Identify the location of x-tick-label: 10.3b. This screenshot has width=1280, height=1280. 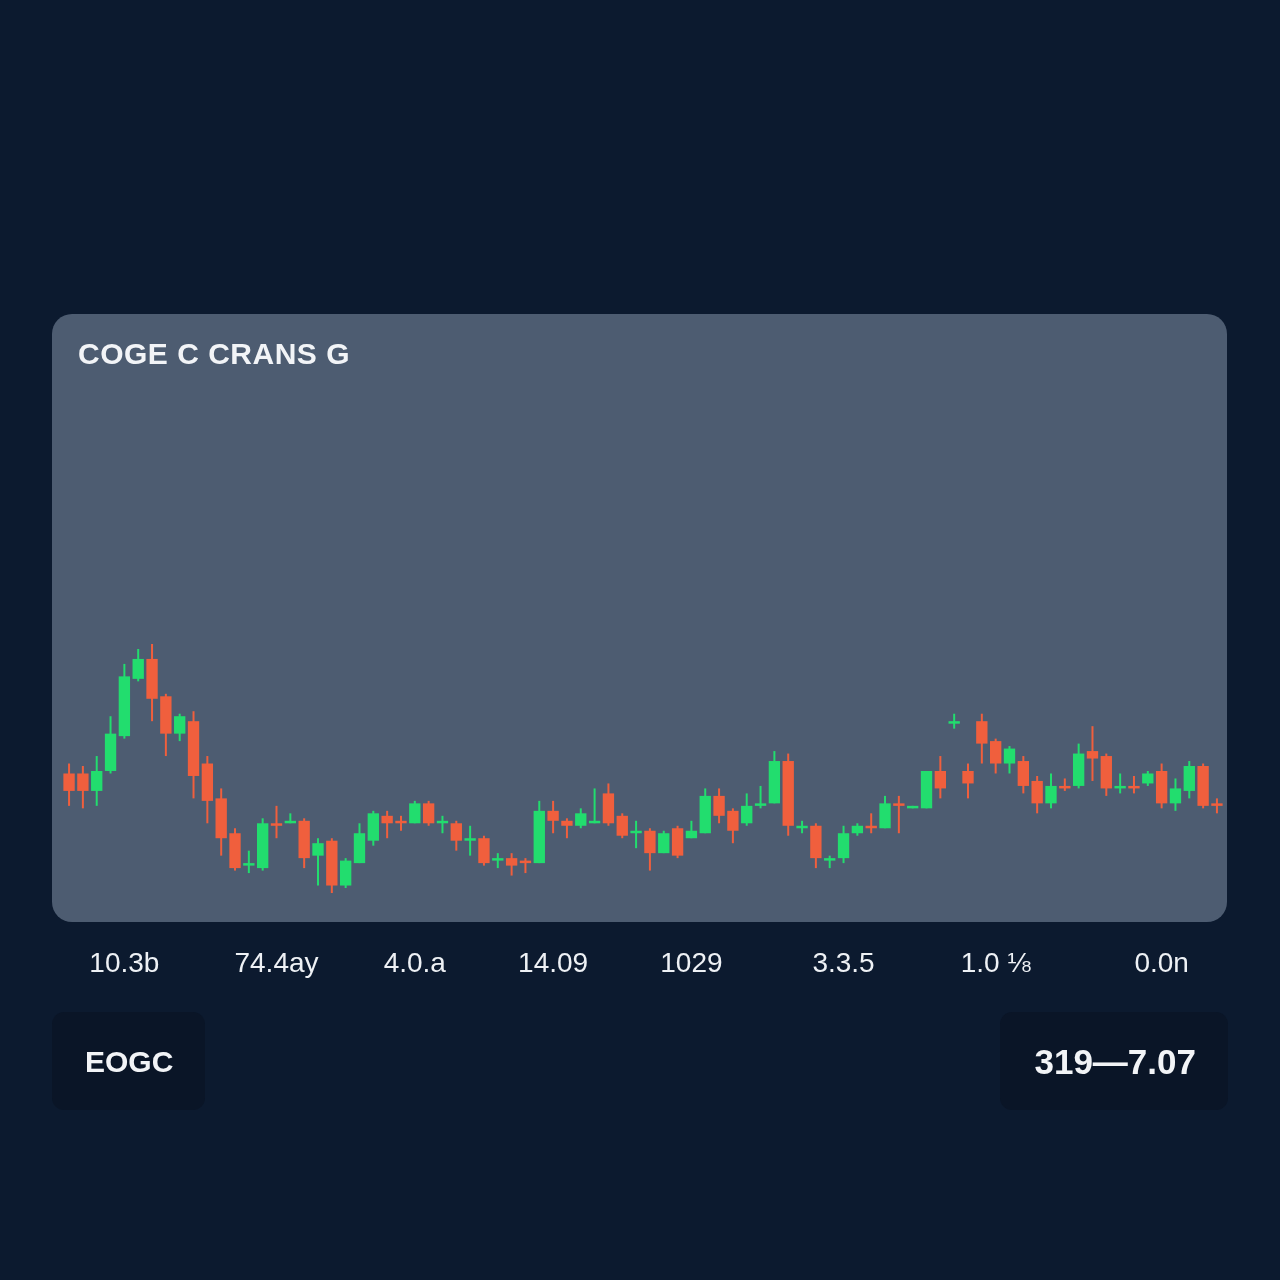
(124, 962).